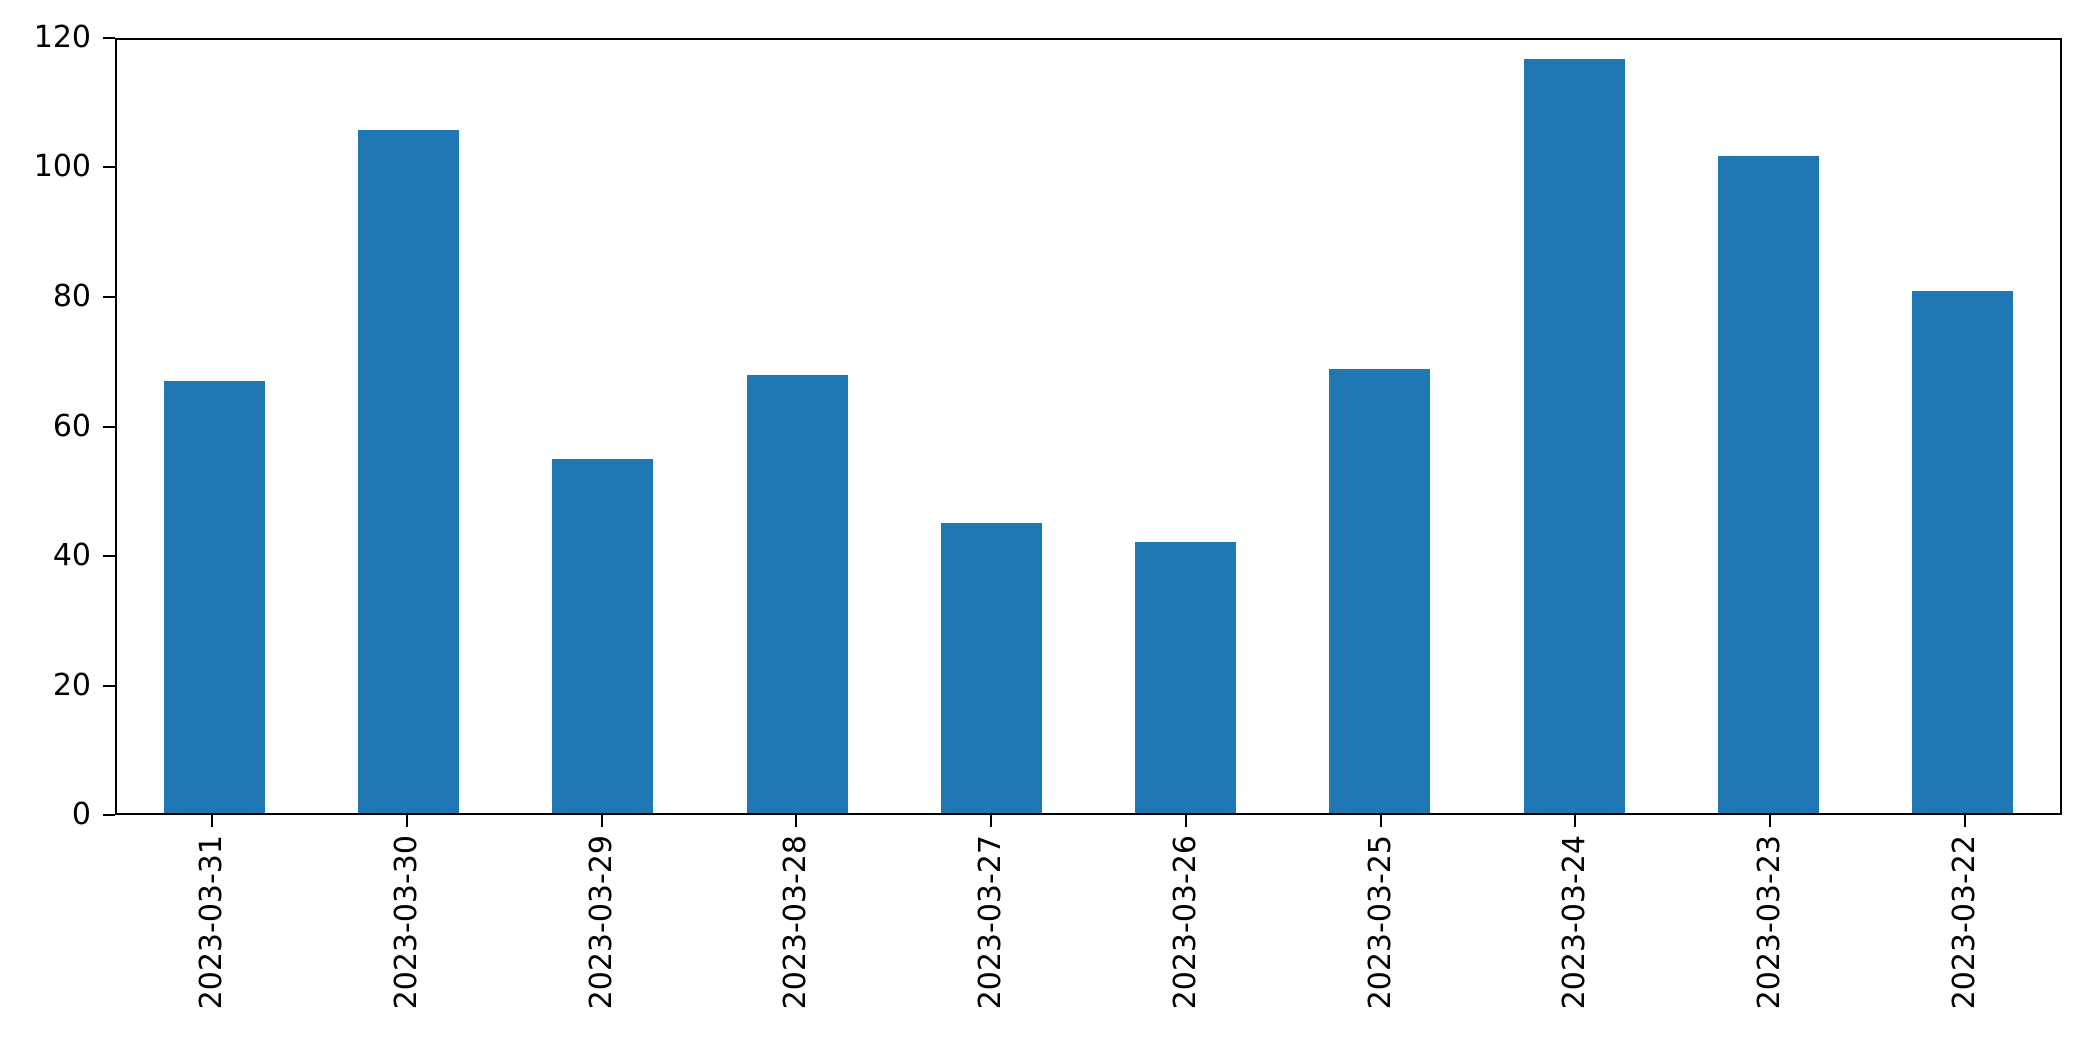  Describe the element at coordinates (81, 814) in the screenshot. I see `y-tick-label: 0` at that location.